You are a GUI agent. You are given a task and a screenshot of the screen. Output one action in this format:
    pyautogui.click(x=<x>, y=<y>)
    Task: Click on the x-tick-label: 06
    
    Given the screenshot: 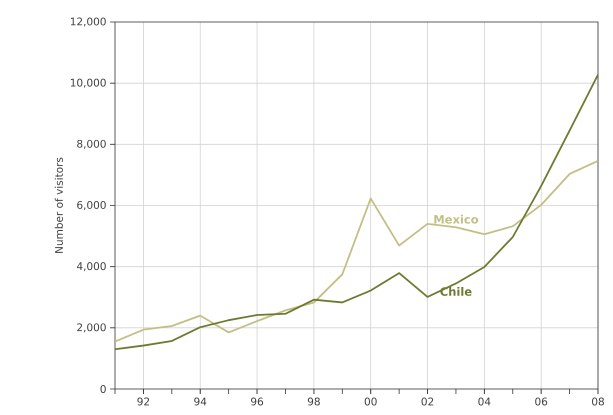 What is the action you would take?
    pyautogui.click(x=541, y=402)
    